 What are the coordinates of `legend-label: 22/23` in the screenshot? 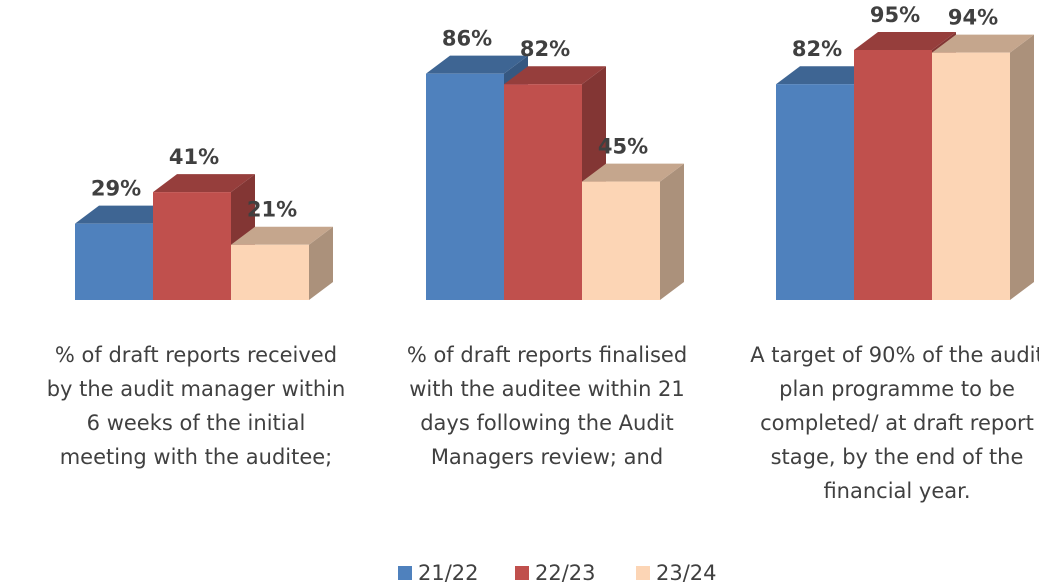 It's located at (565, 573).